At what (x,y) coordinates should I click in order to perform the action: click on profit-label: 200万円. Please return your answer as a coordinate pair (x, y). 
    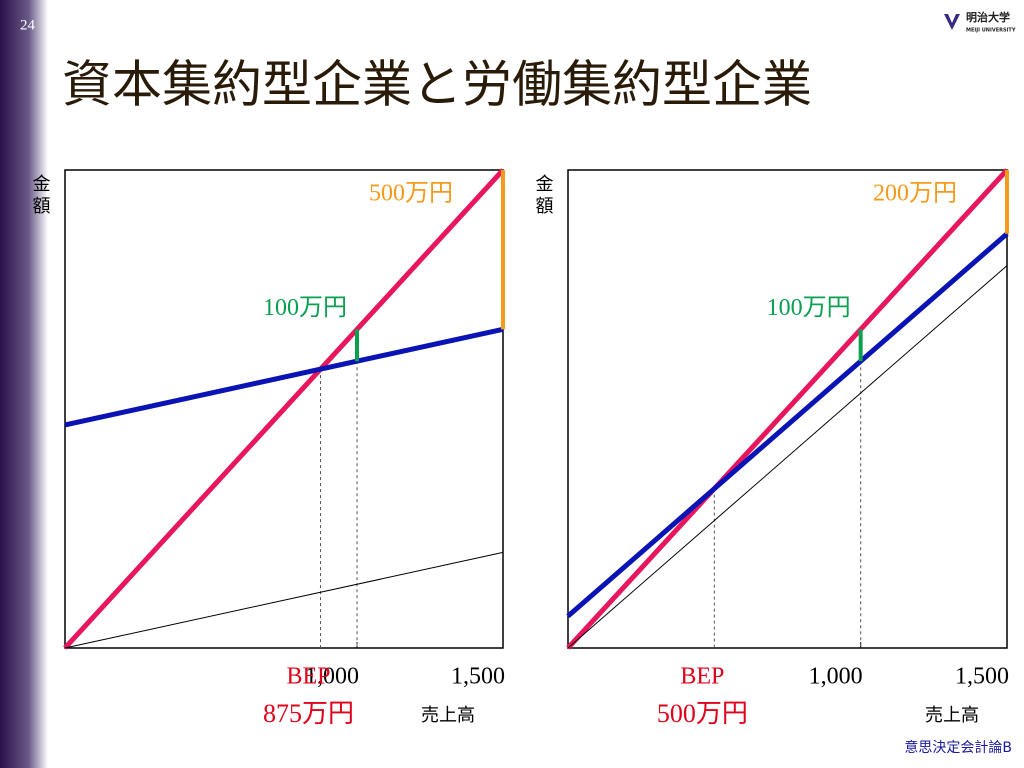
    Looking at the image, I should click on (915, 194).